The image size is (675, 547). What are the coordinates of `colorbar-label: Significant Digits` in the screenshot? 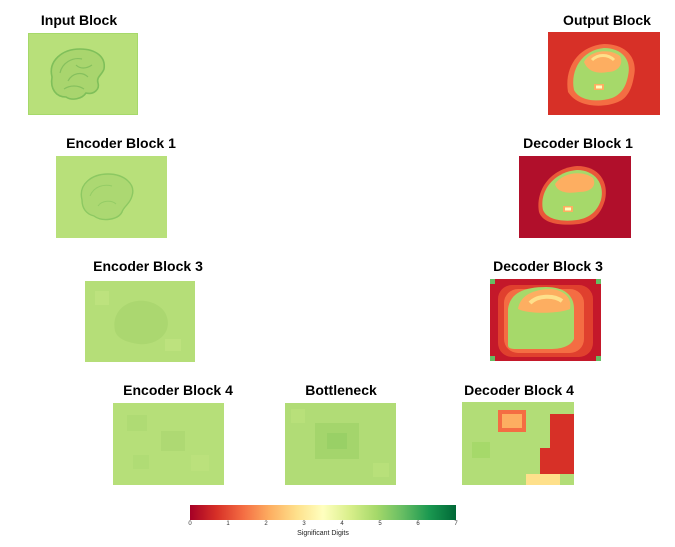 It's located at (323, 533).